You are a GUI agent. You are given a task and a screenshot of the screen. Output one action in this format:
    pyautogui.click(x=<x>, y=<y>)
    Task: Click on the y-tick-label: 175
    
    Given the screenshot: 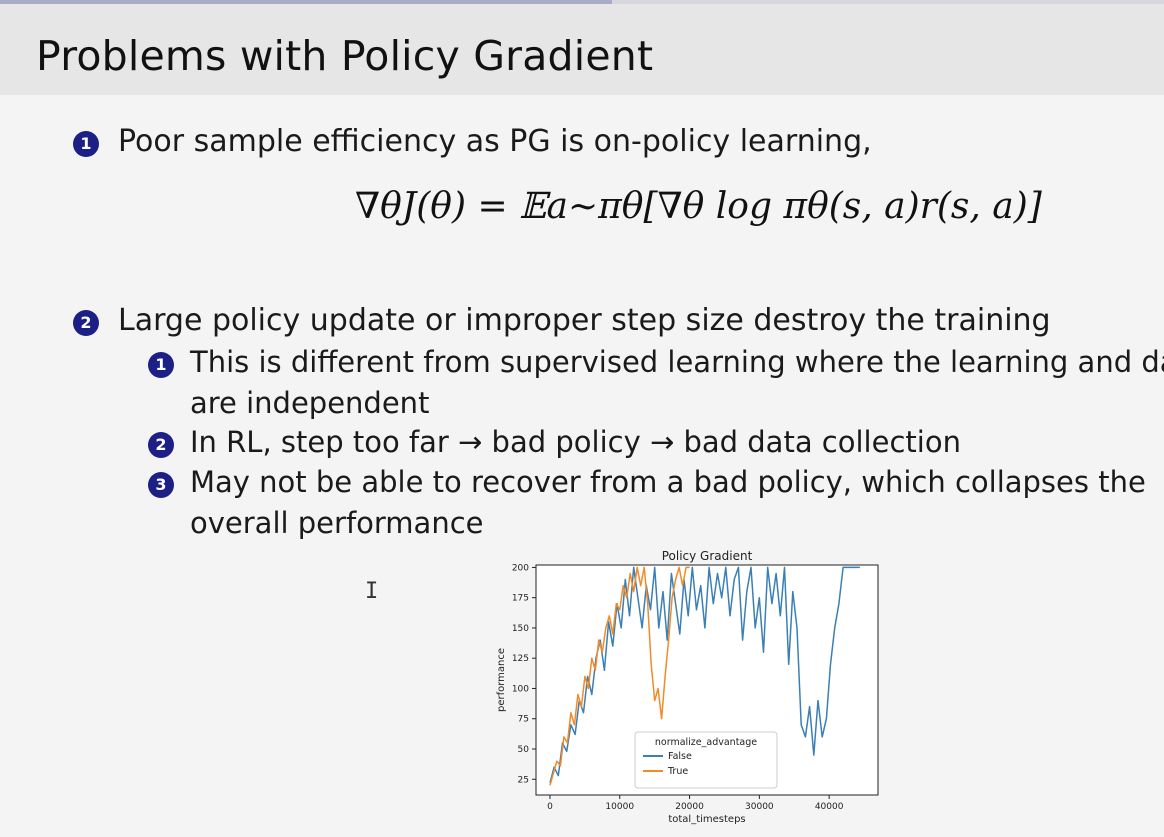 What is the action you would take?
    pyautogui.click(x=520, y=599)
    